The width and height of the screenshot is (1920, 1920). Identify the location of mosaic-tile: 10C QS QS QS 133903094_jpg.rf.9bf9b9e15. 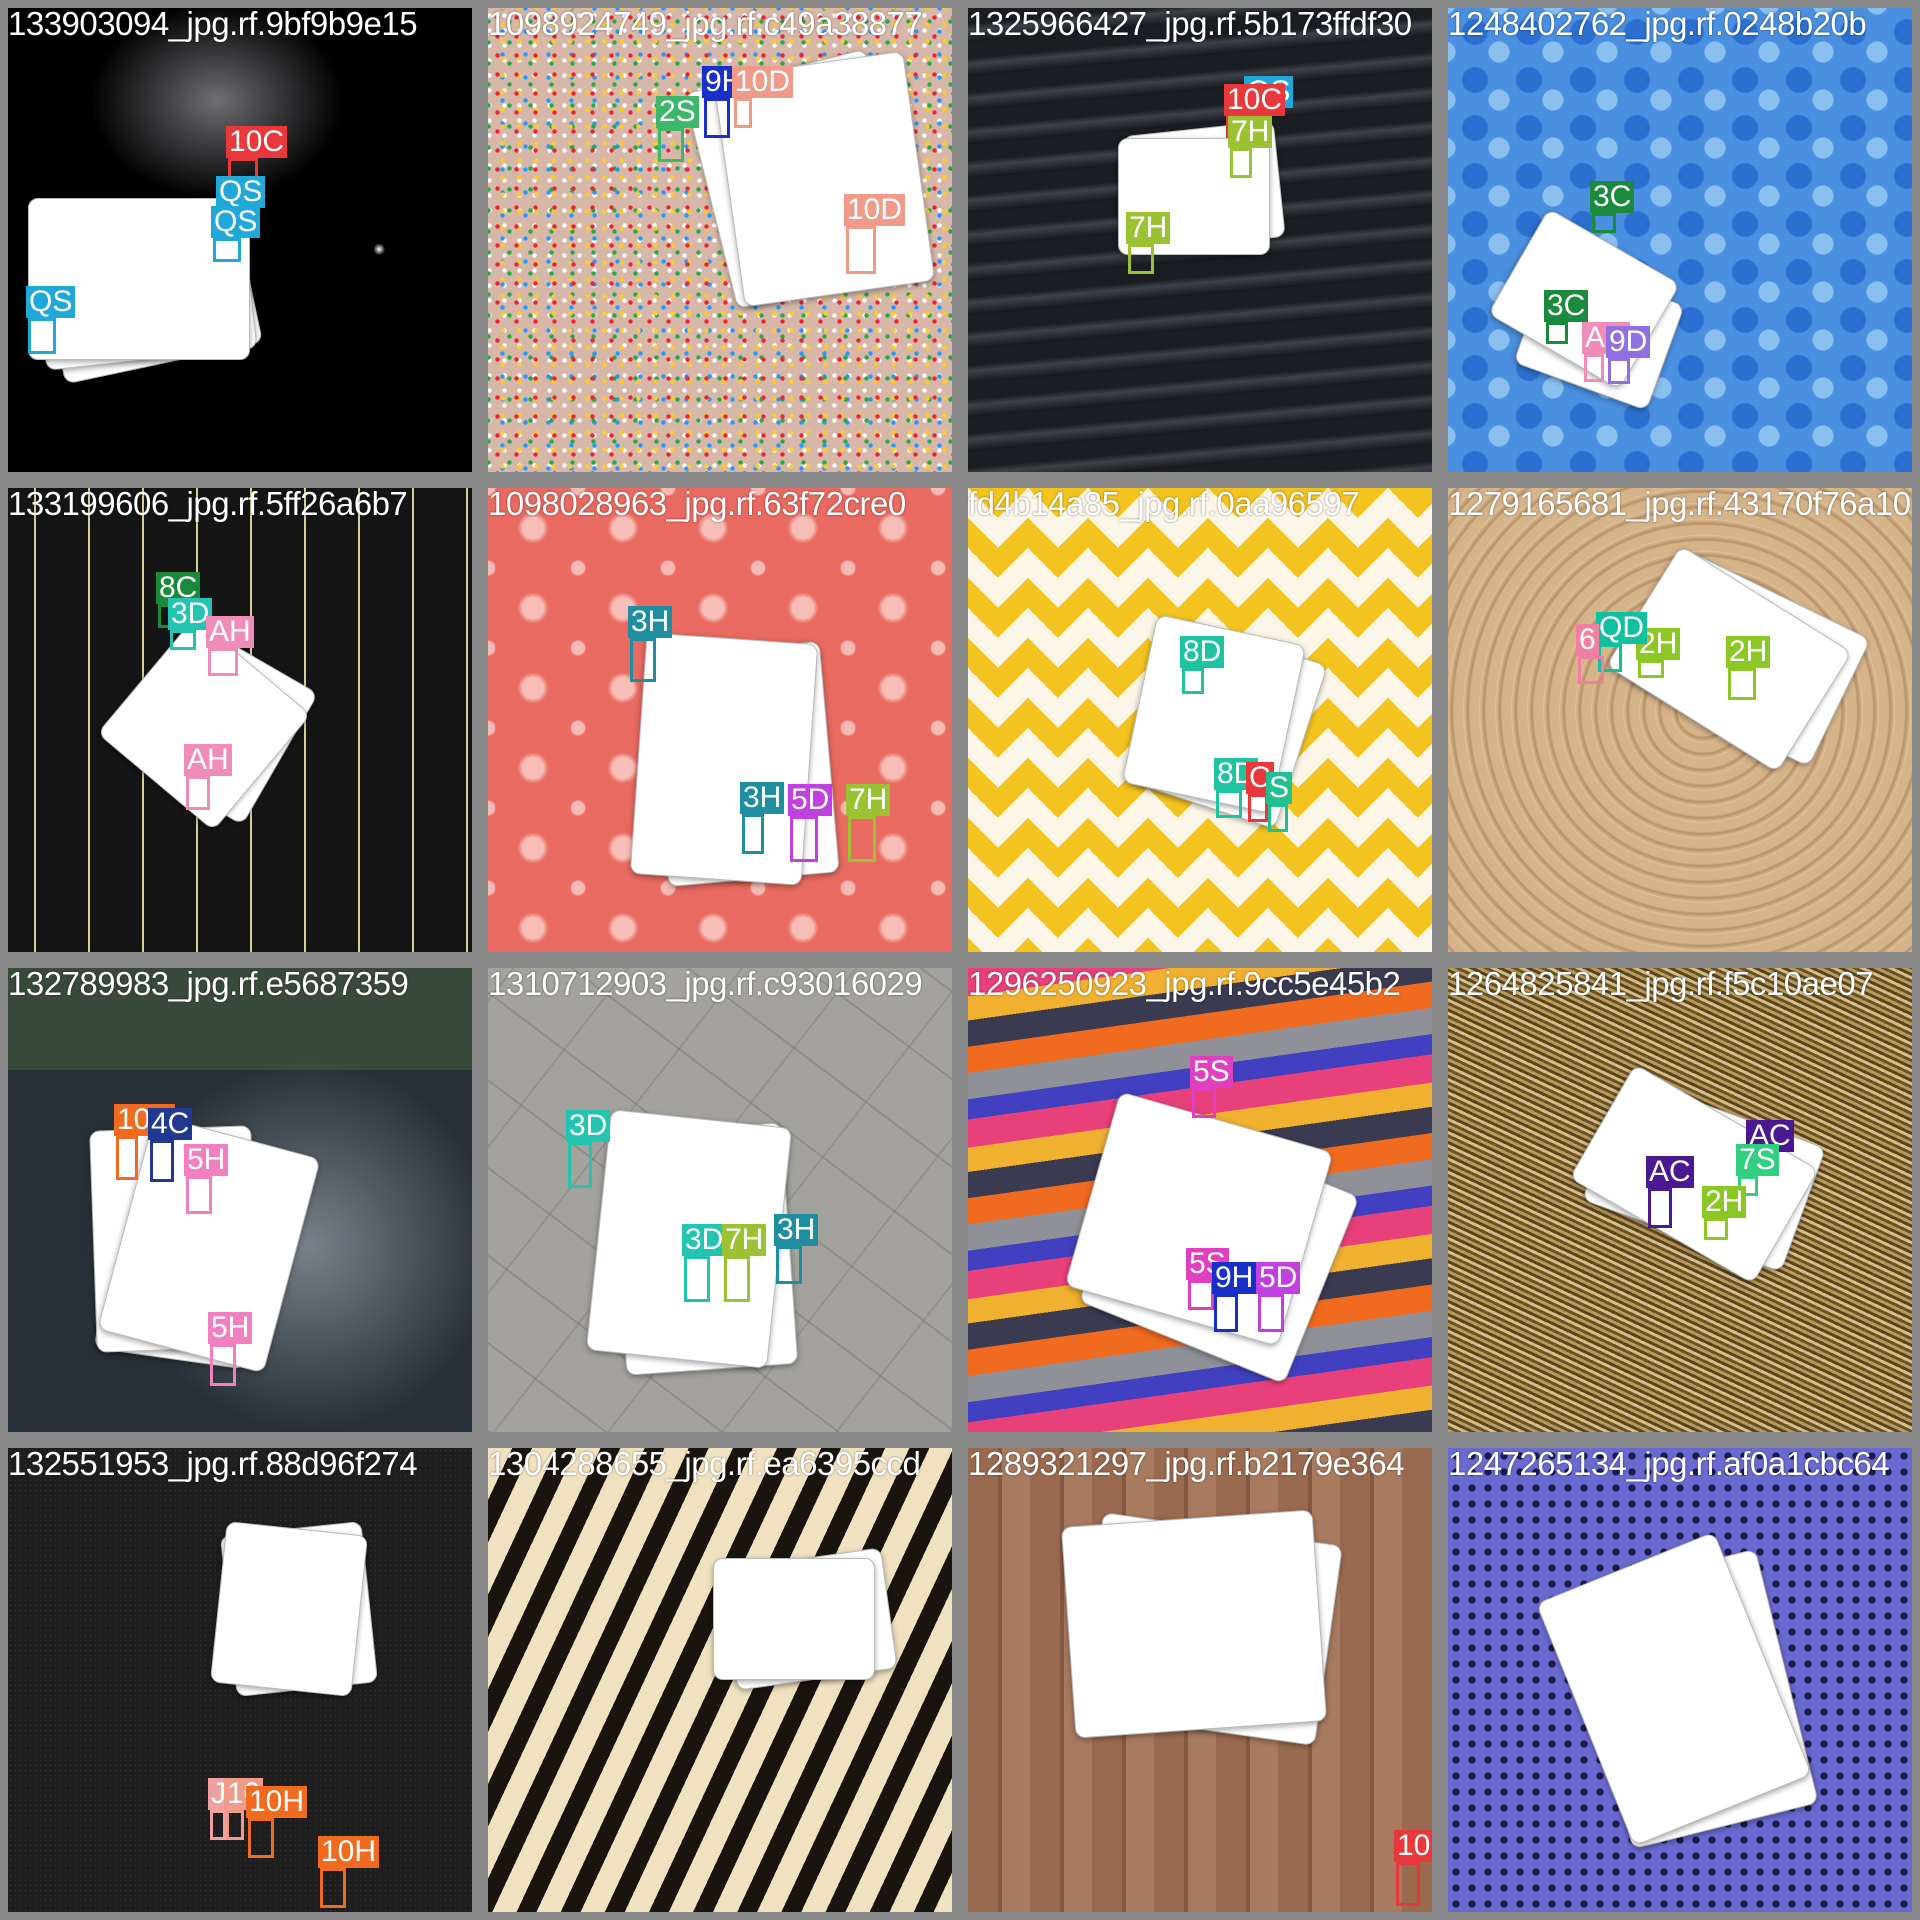
(240, 240).